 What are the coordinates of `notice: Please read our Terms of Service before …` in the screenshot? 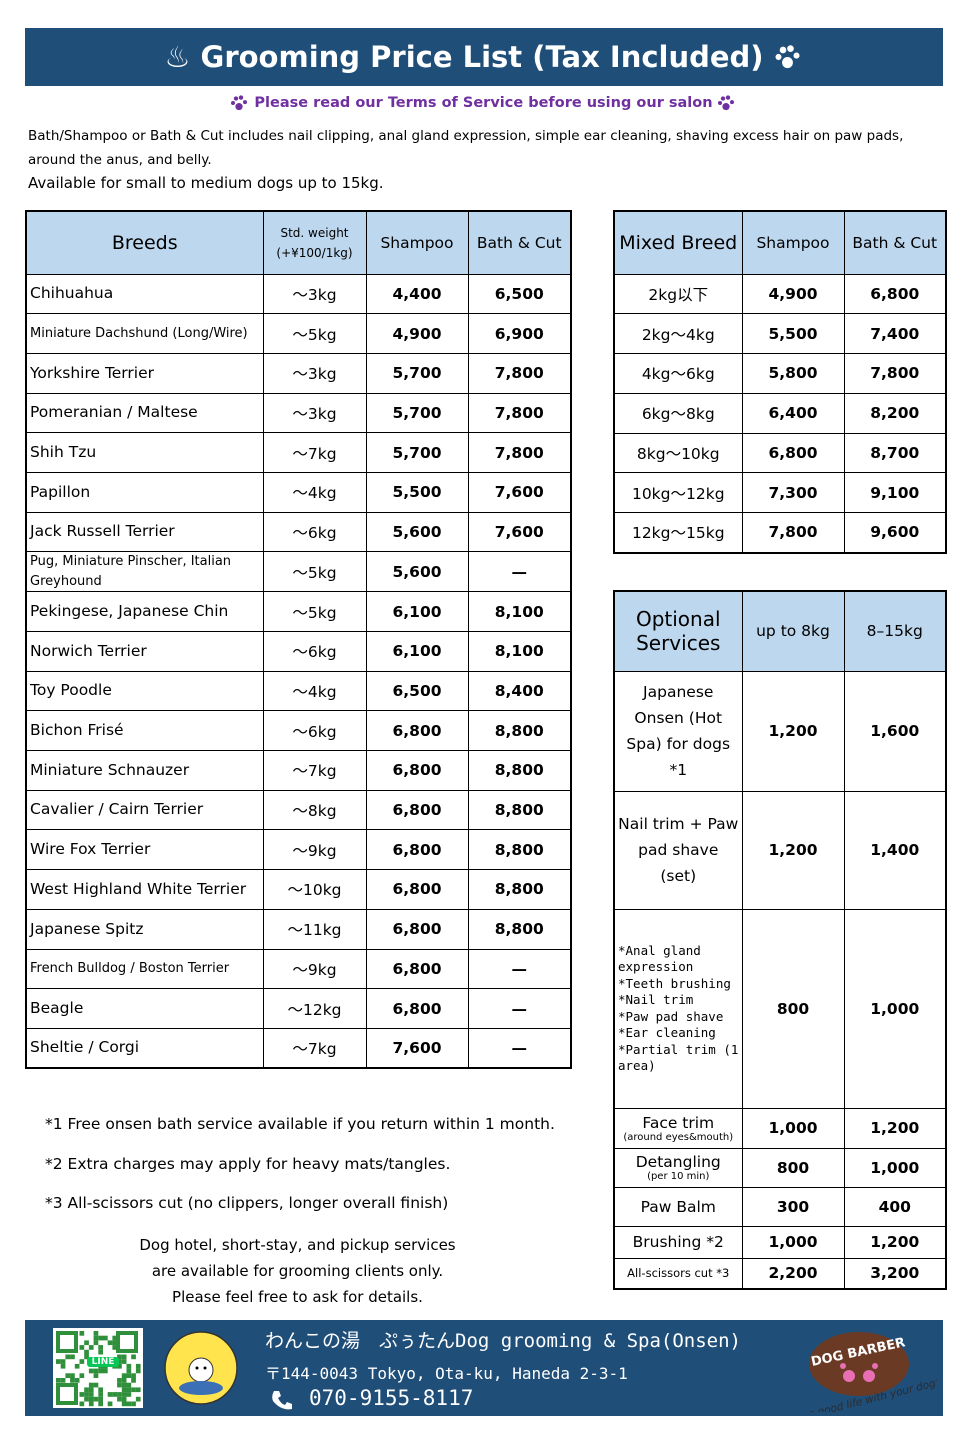 It's located at (483, 103).